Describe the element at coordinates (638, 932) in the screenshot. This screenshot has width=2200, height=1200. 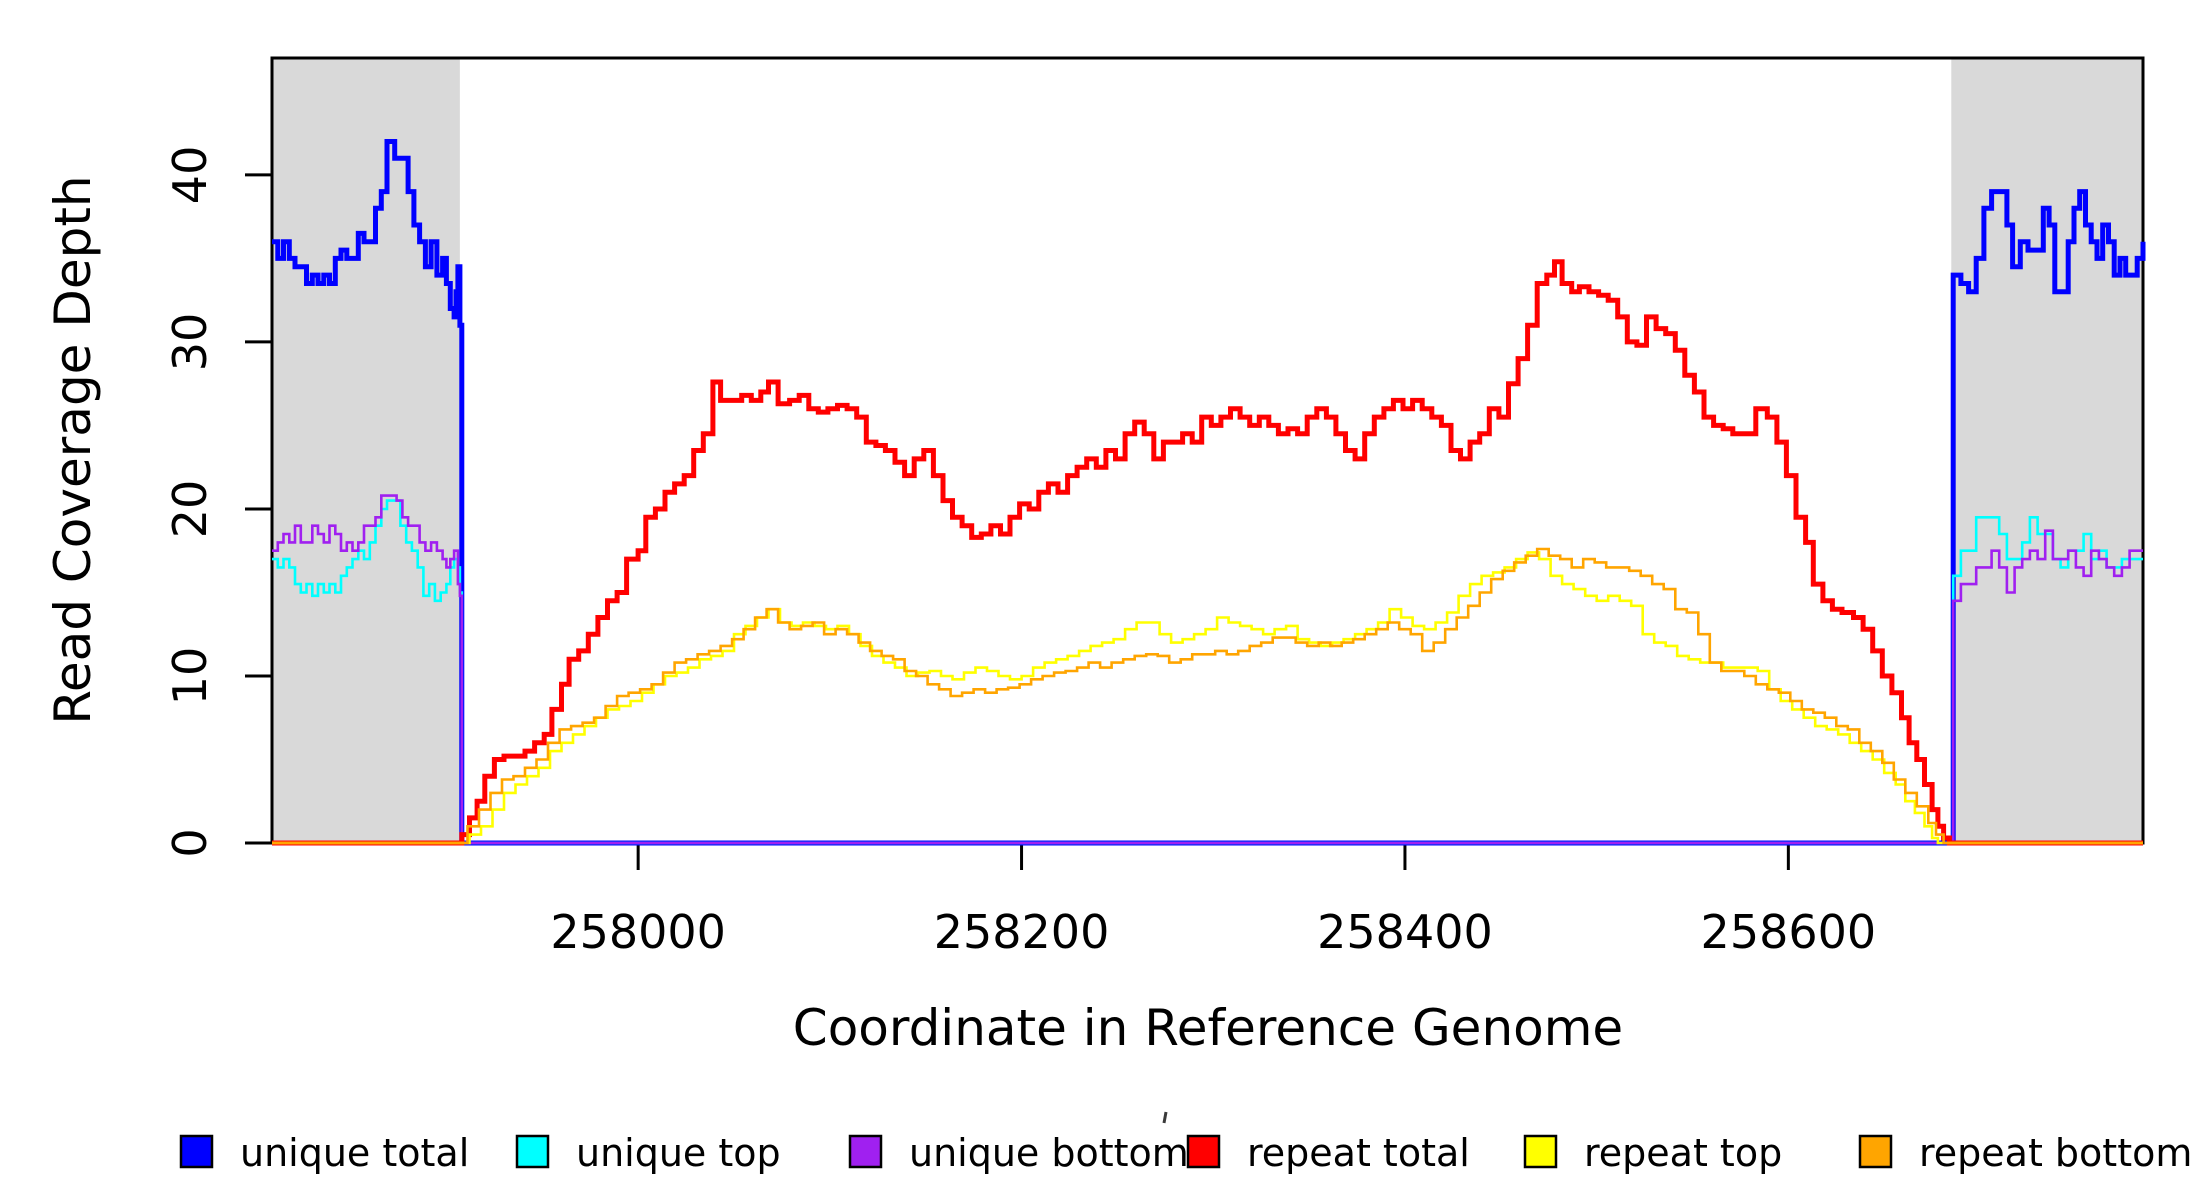
I see `x-tick-label: 258000` at that location.